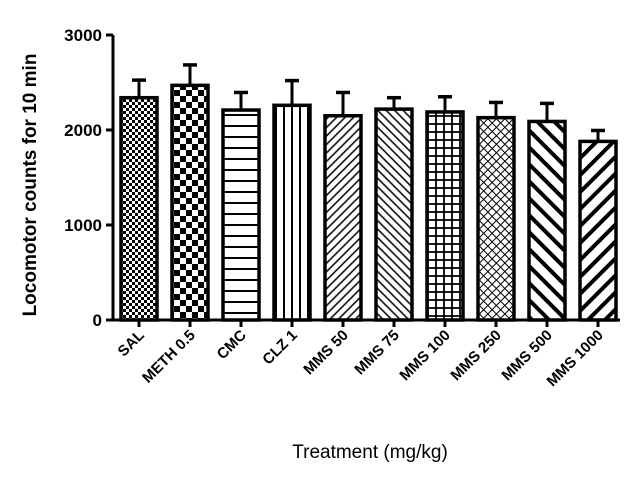 The width and height of the screenshot is (640, 485). I want to click on x-tick-label: SAL, so click(131, 343).